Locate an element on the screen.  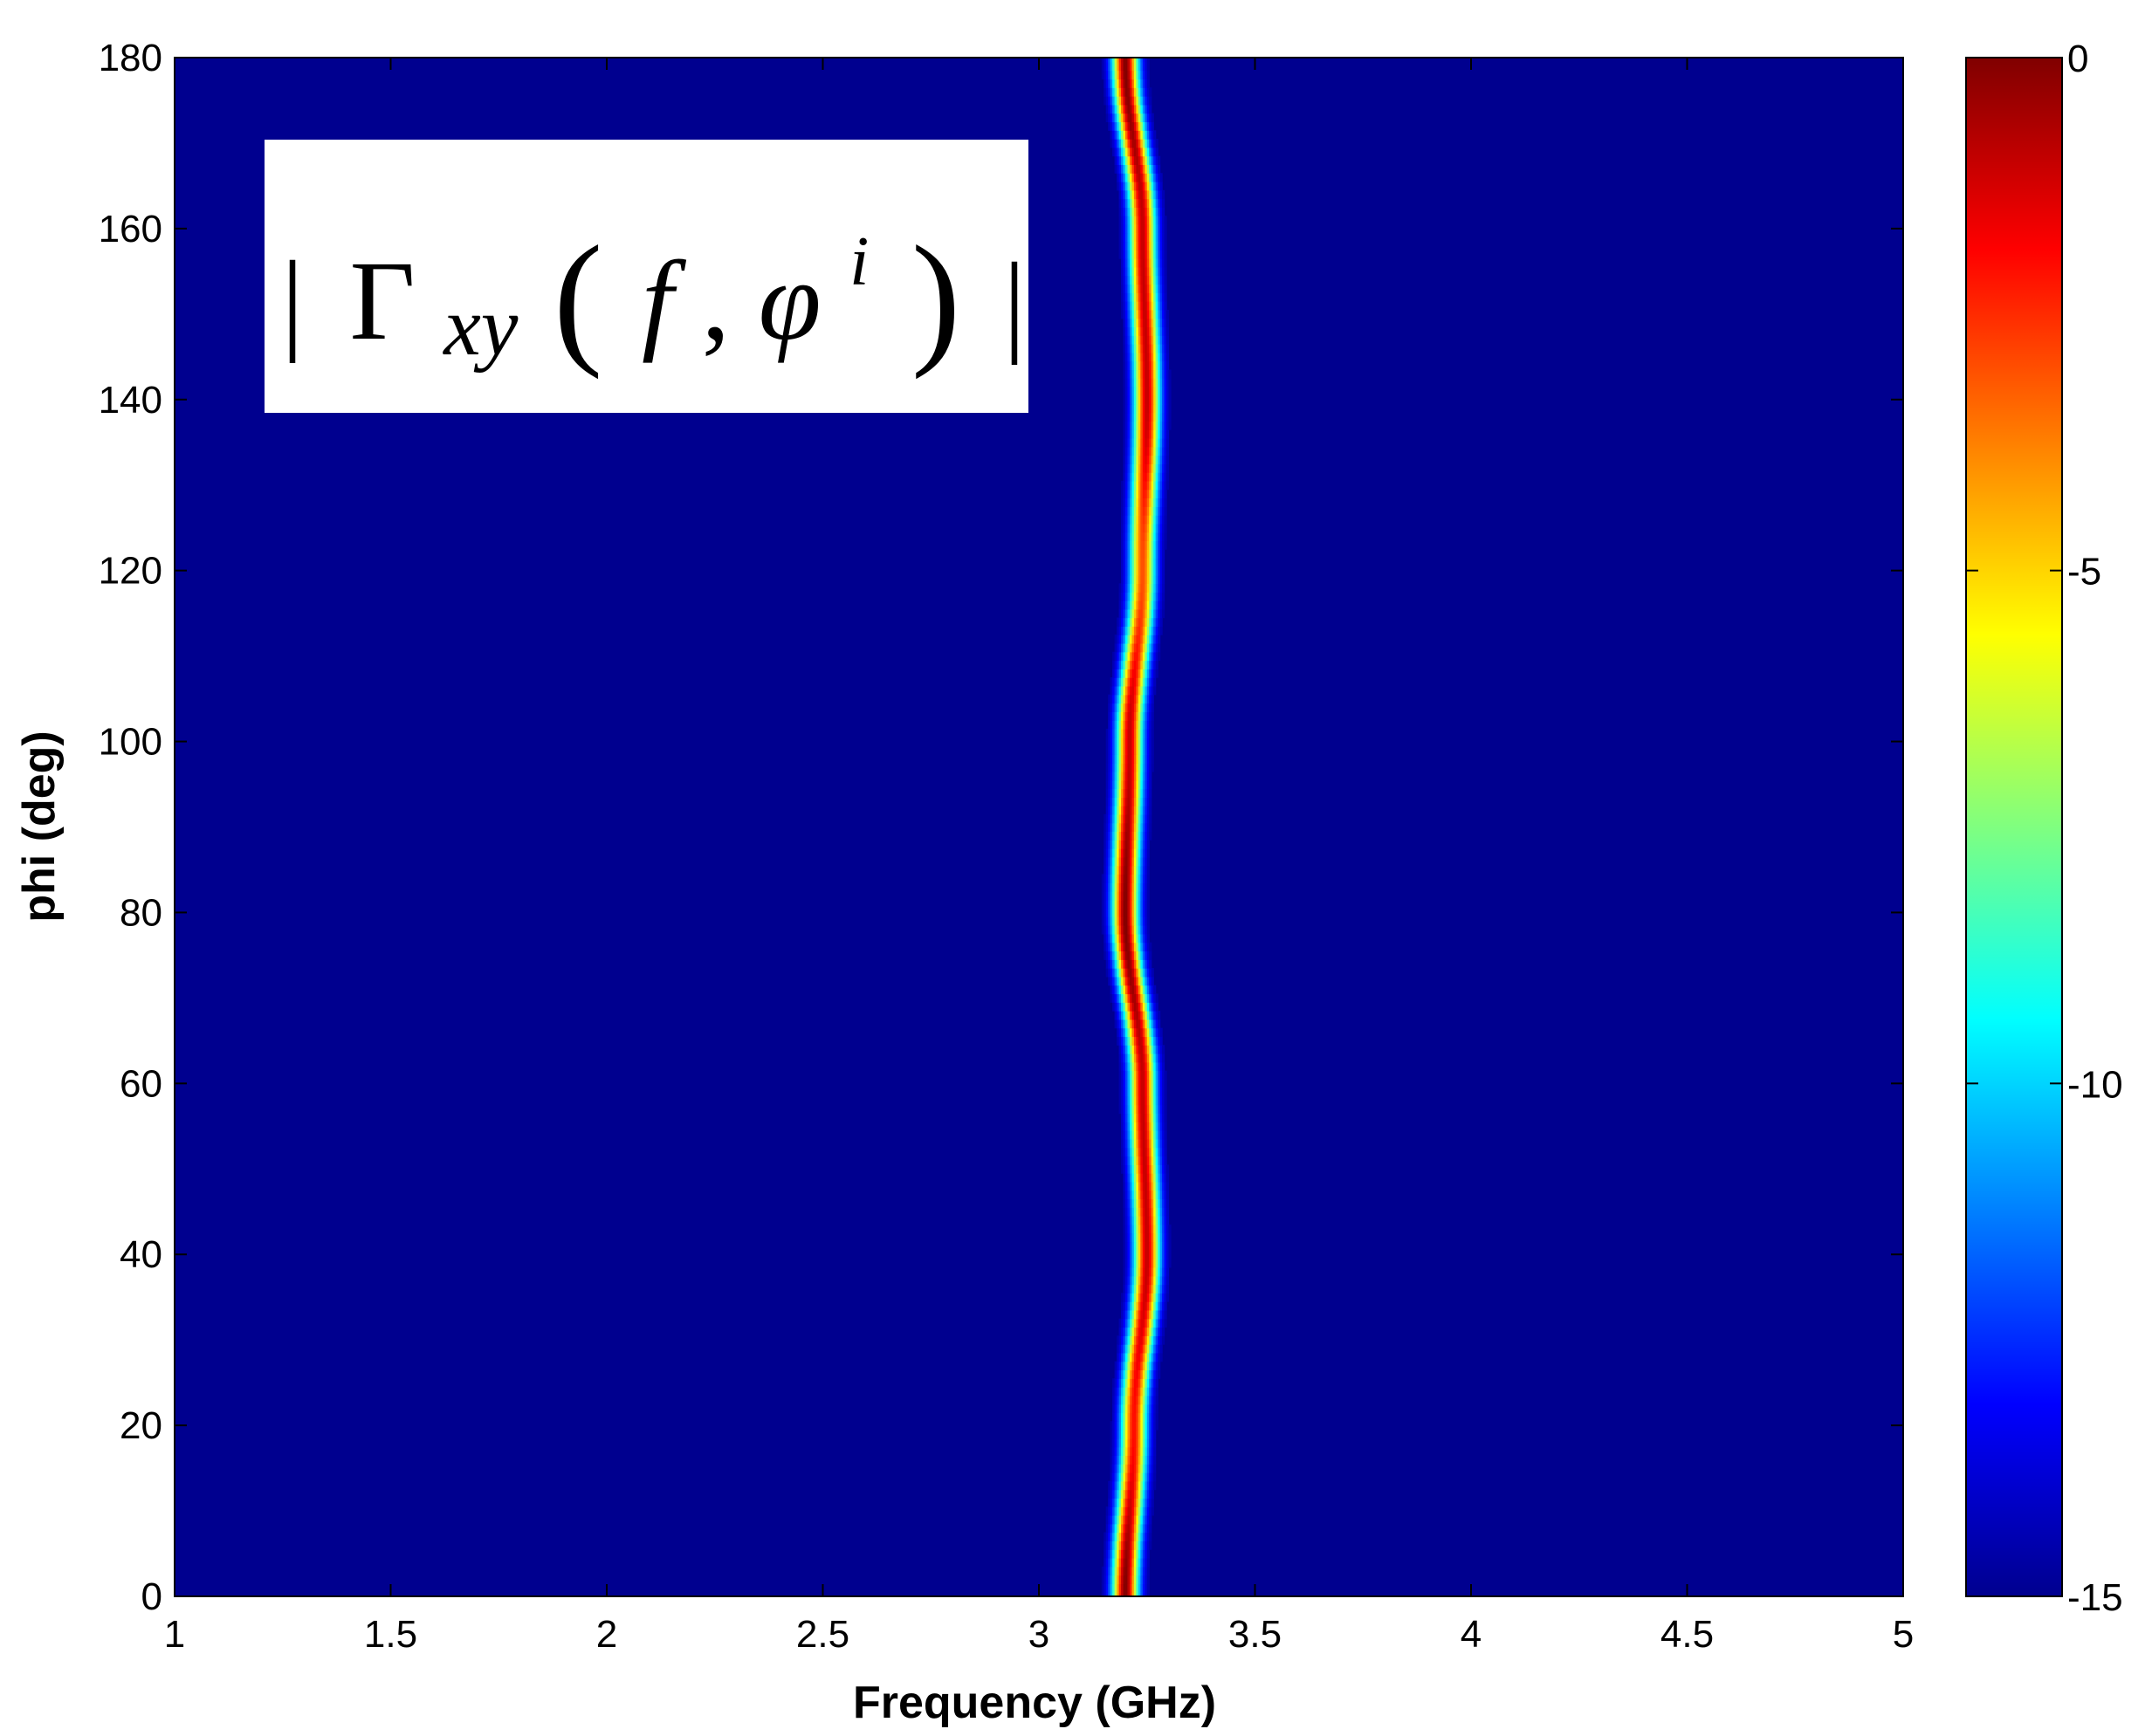
colorbar is located at coordinates (2014, 827).